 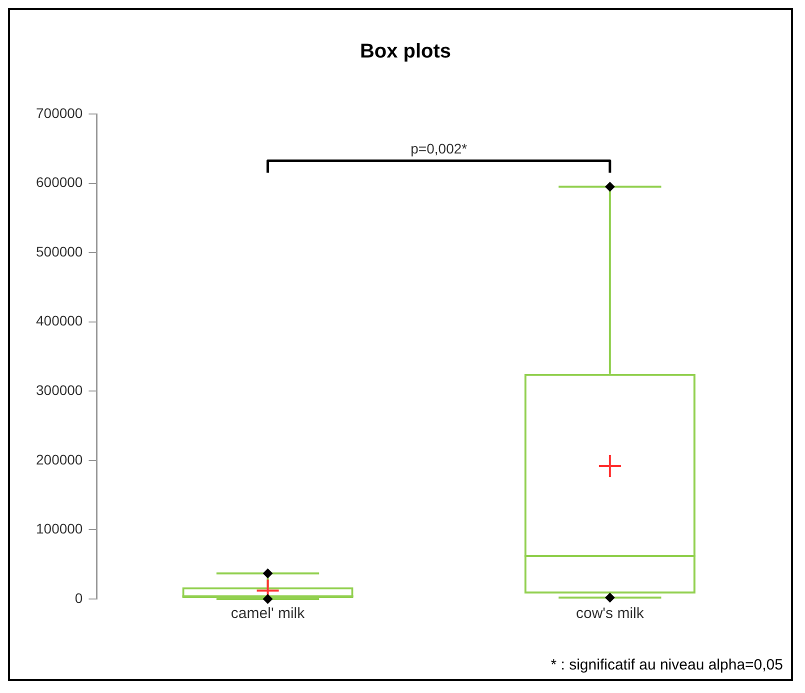 What do you see at coordinates (268, 613) in the screenshot?
I see `x-tick-label: camel' milk` at bounding box center [268, 613].